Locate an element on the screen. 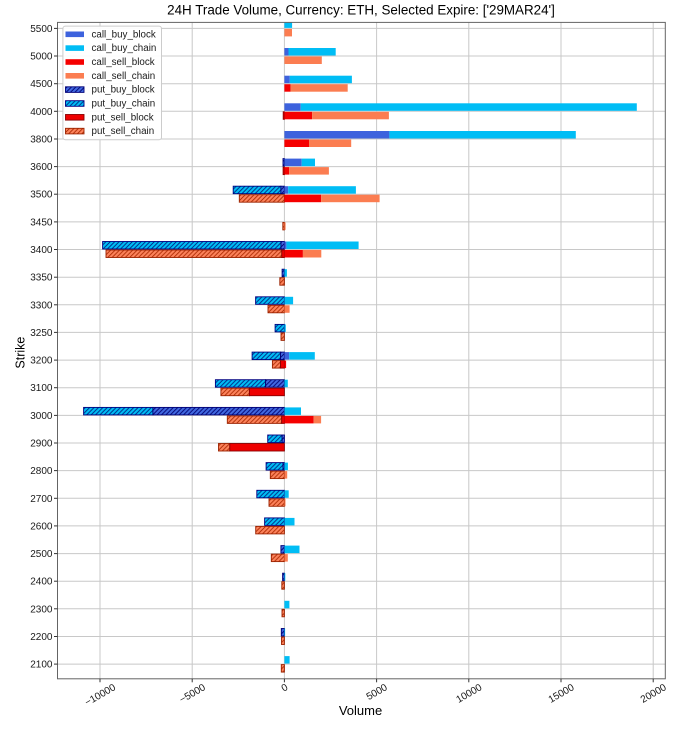 This screenshot has height=734, width=682. svg-text: 3350 is located at coordinates (41, 278).